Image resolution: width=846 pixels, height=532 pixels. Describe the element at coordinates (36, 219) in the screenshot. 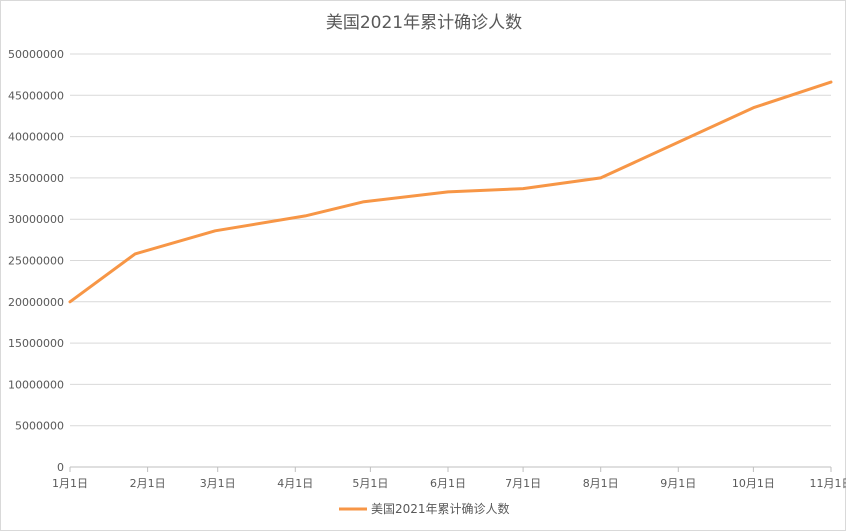

I see `y-tick-label: 30000000` at that location.